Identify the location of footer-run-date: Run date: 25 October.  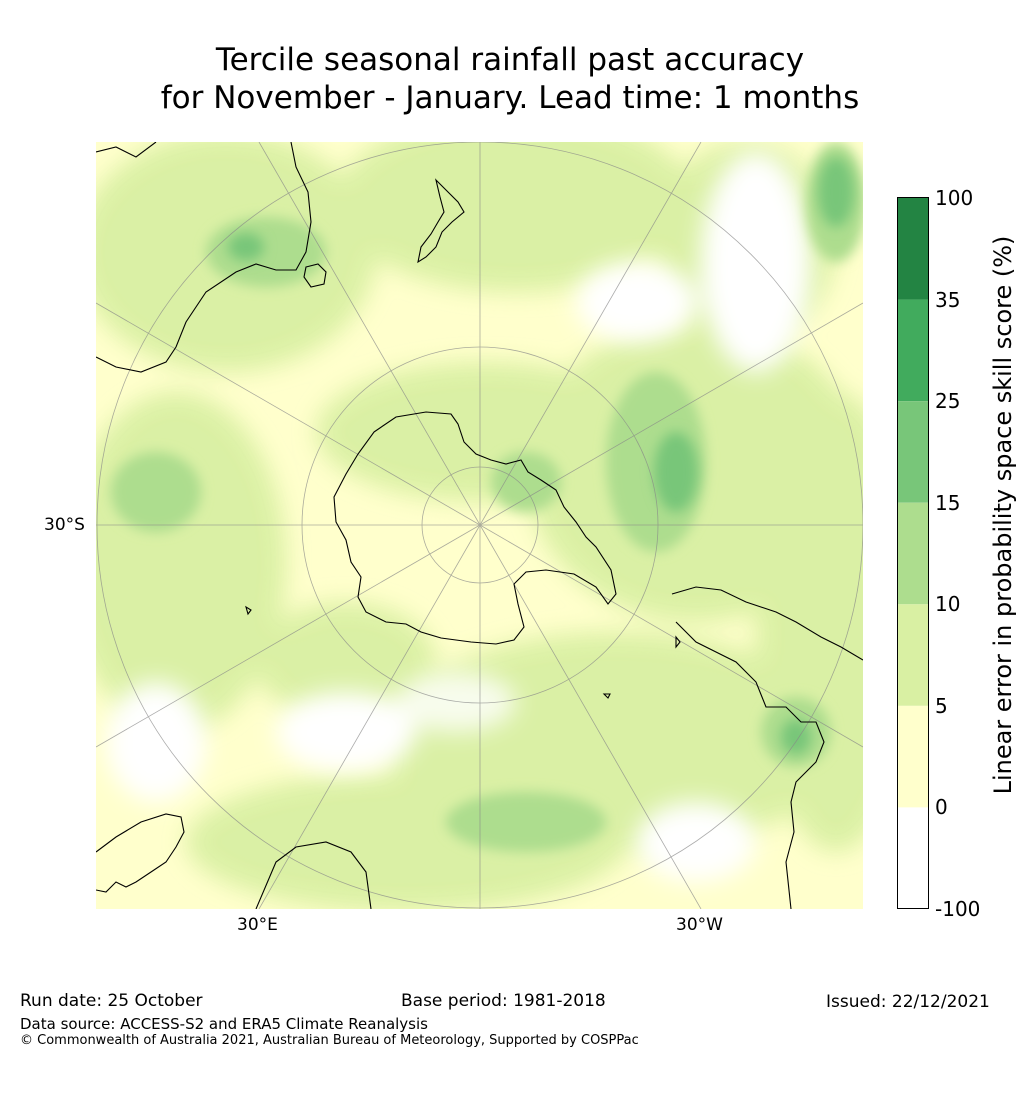
(111, 1001).